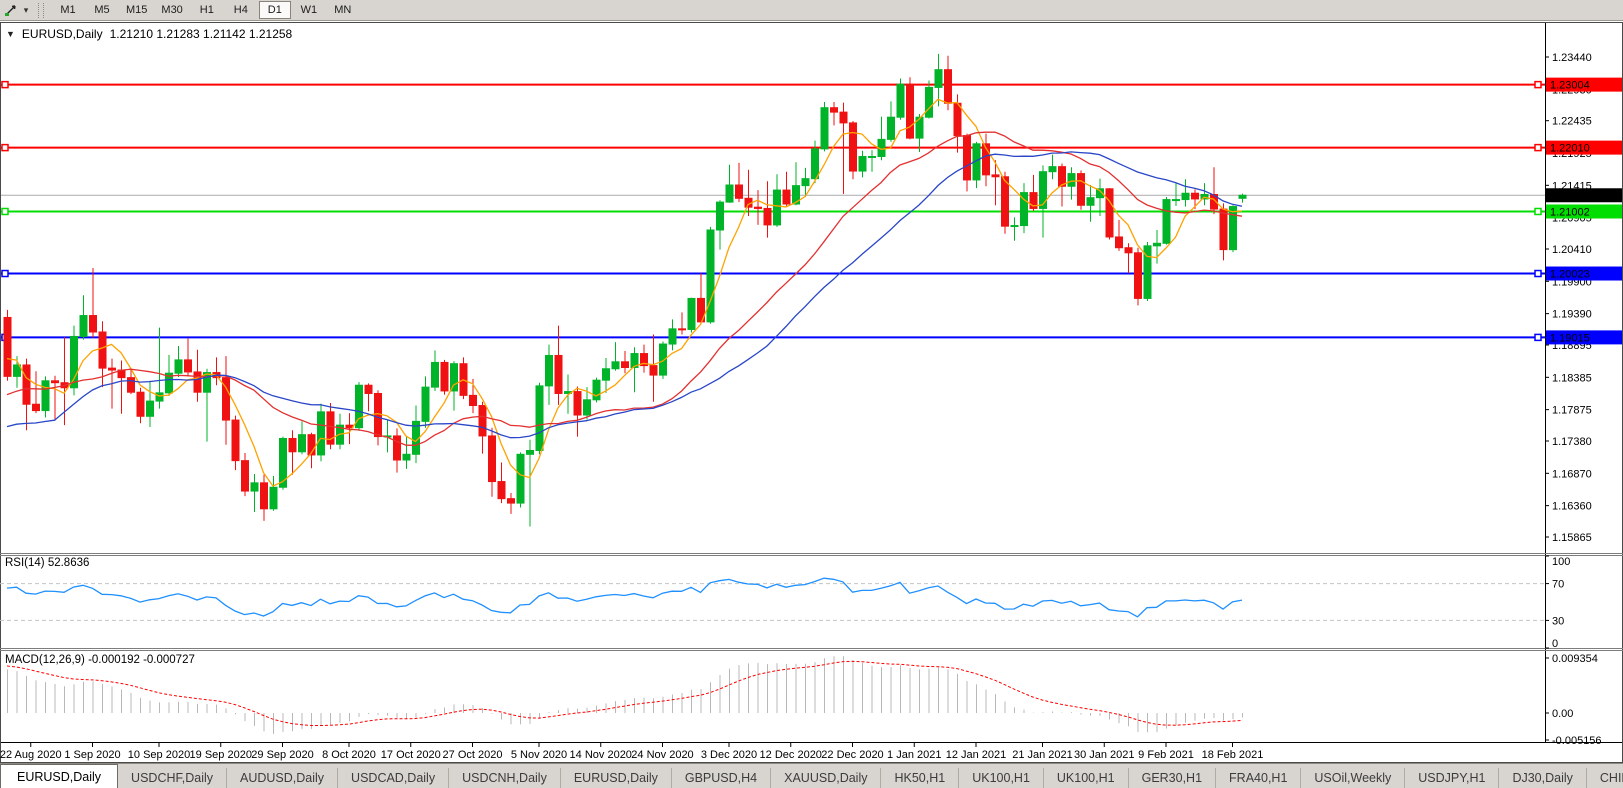  What do you see at coordinates (392, 778) in the screenshot?
I see `chart-tab-usdcad-daily: USDCAD,Daily` at bounding box center [392, 778].